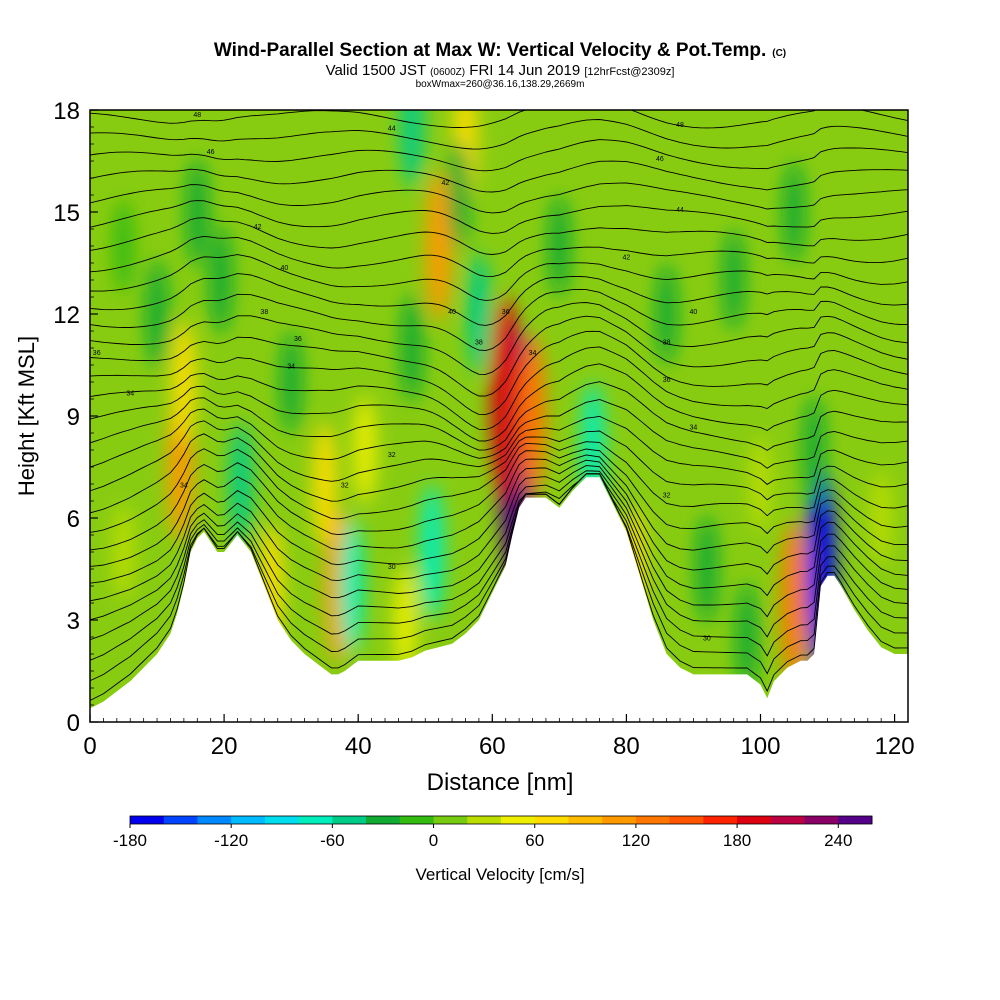 The height and width of the screenshot is (1000, 1000). Describe the element at coordinates (73, 723) in the screenshot. I see `y-tick-label: 0` at that location.